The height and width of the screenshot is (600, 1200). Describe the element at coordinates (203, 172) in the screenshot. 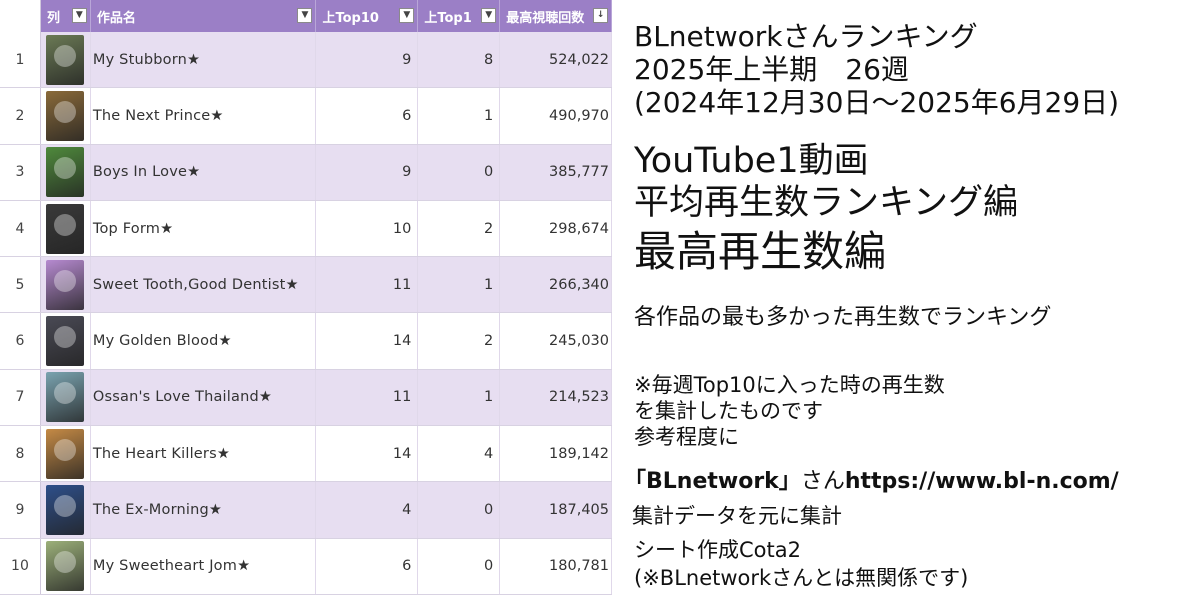

I see `title-cell: Boys In Love★` at that location.